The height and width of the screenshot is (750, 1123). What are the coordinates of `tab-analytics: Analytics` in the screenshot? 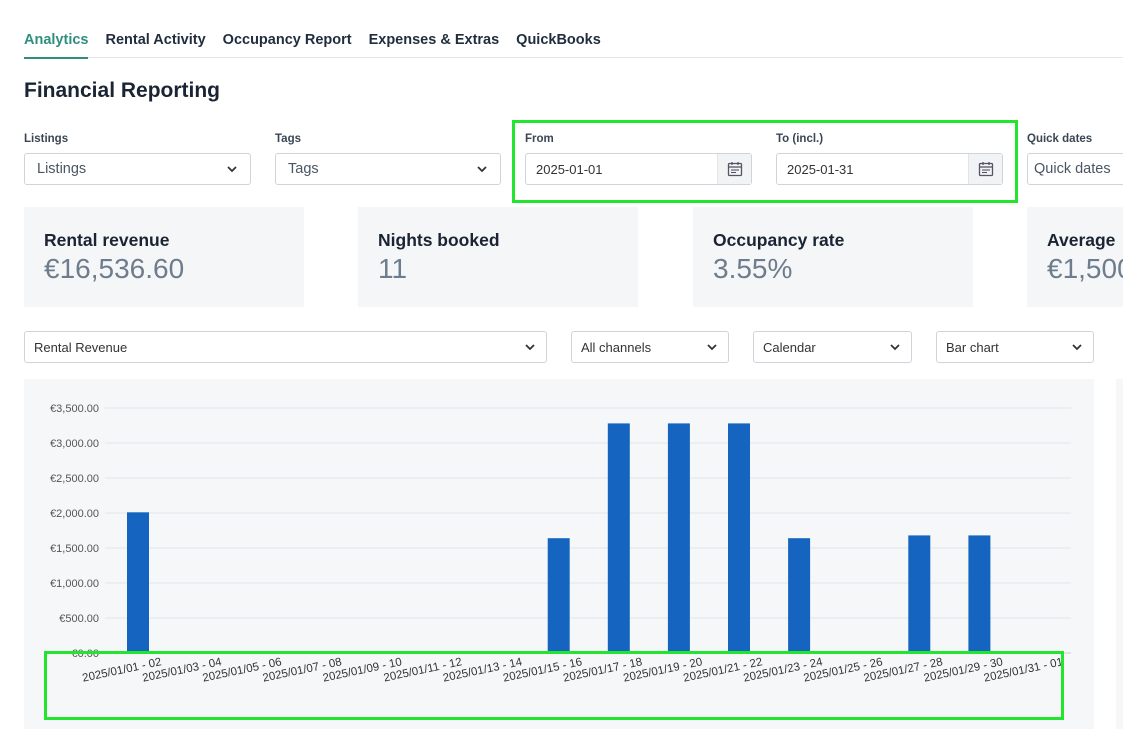 It's located at (56, 41).